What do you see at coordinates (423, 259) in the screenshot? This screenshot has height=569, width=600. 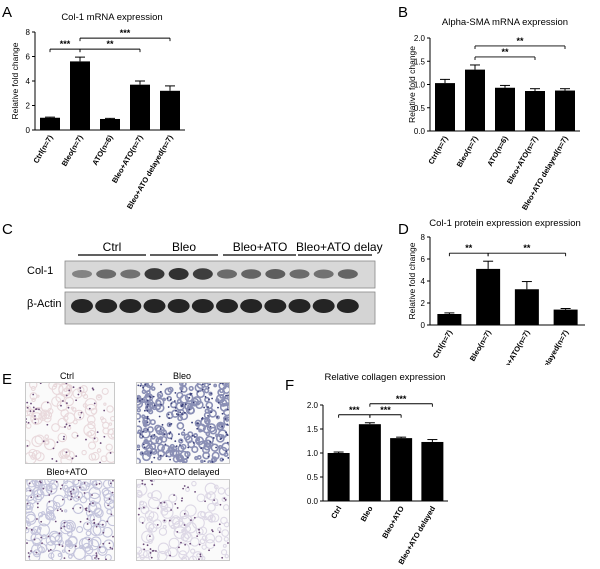 I see `y-tick-label: 6` at bounding box center [423, 259].